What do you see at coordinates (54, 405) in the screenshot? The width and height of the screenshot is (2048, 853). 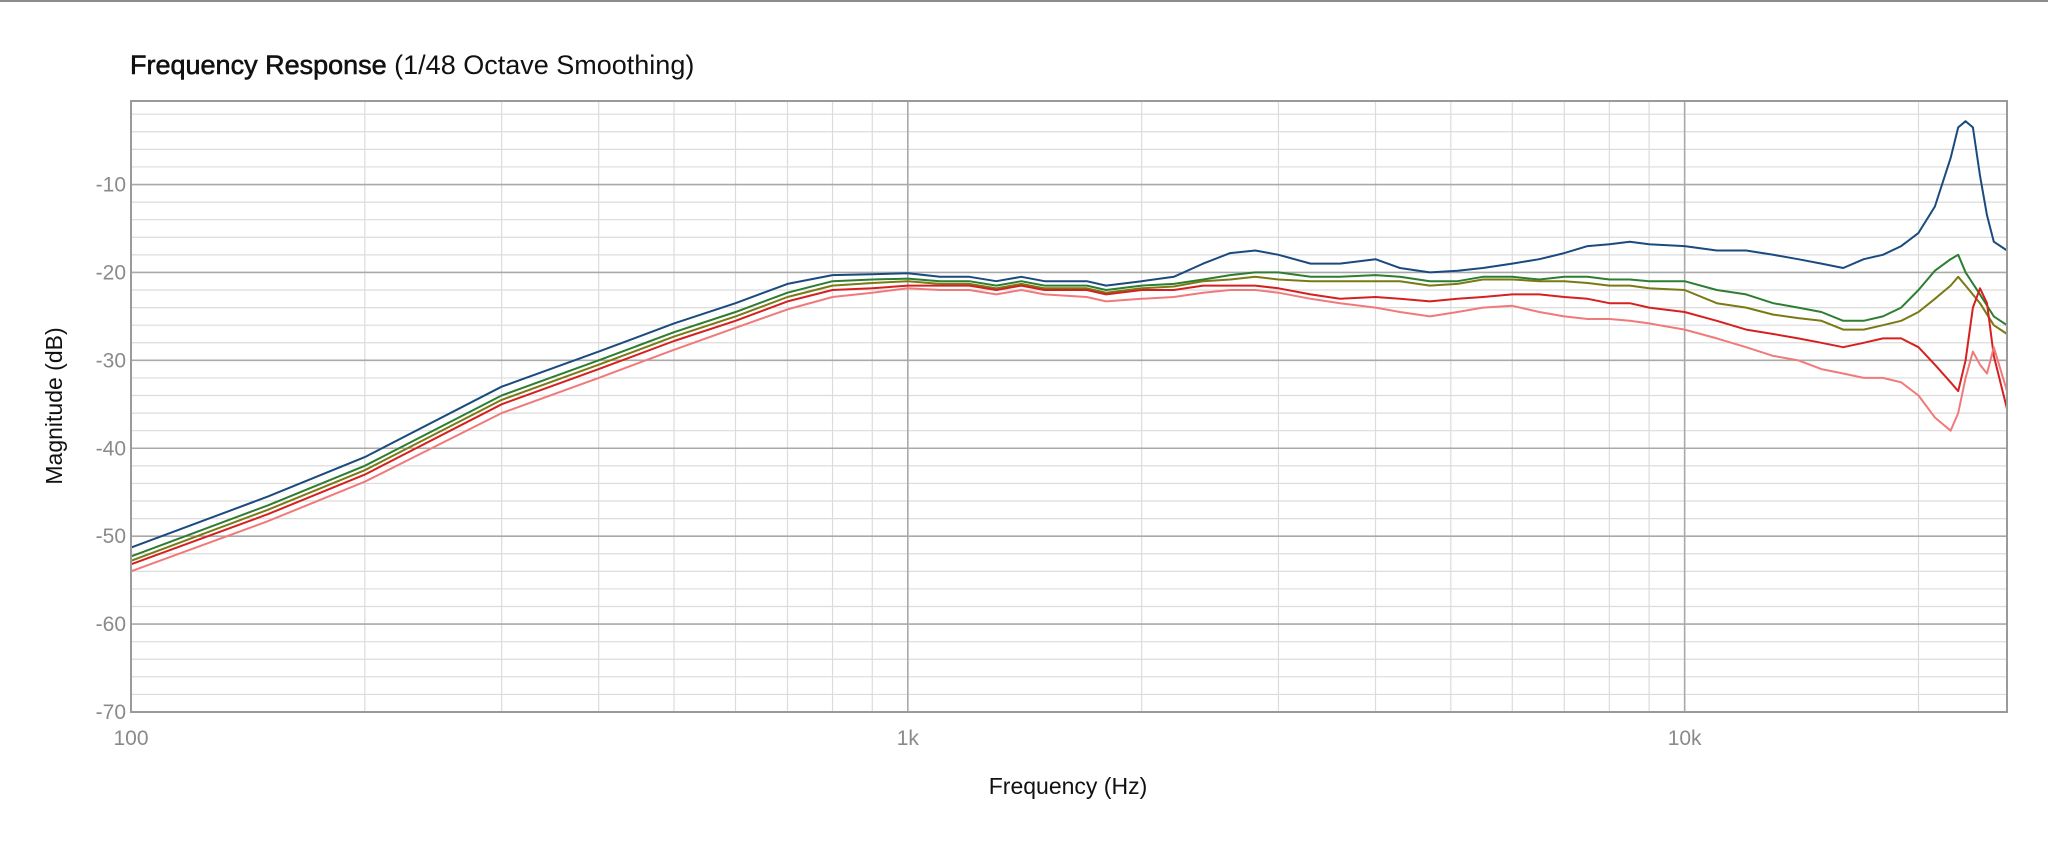 I see `y-axis-label: Magnitude (dB)` at bounding box center [54, 405].